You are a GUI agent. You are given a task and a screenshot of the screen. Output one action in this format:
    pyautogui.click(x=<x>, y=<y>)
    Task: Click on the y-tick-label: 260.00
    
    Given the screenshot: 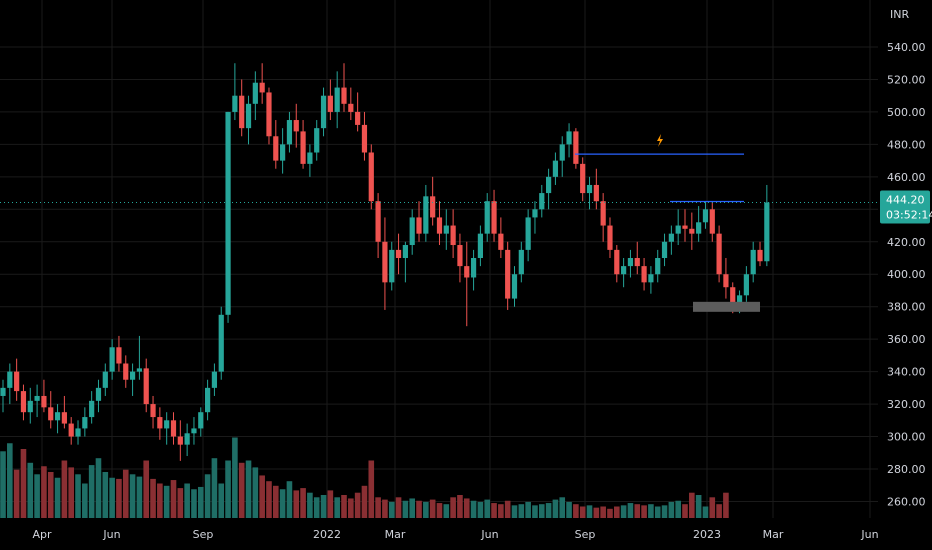 What is the action you would take?
    pyautogui.click(x=906, y=501)
    